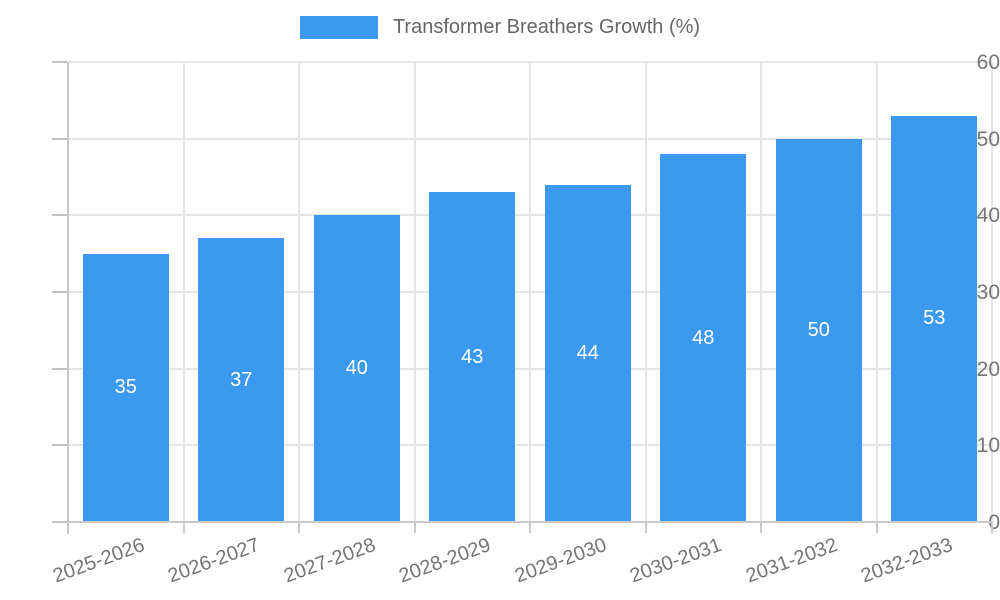  I want to click on bar-value-label: 37, so click(241, 379).